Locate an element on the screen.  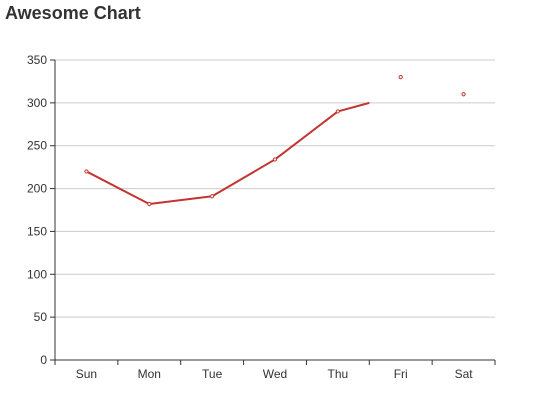
x-tick-label: Sun is located at coordinates (86, 374).